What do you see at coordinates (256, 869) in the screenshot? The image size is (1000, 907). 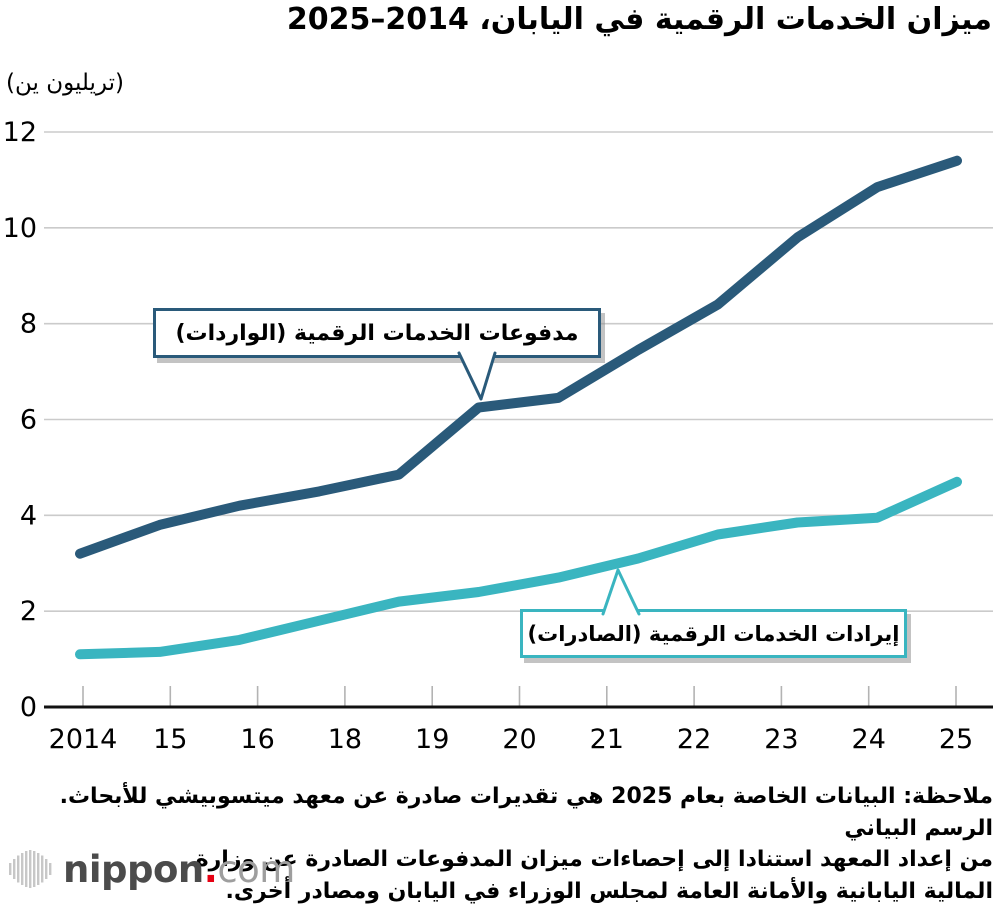 I see `logo-text-com: com` at bounding box center [256, 869].